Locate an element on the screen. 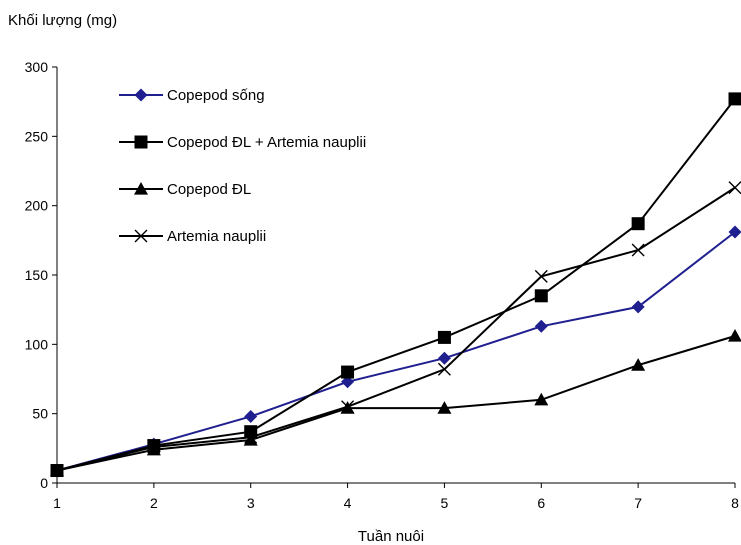 This screenshot has height=545, width=741. x-tick-label: 2 is located at coordinates (154, 503).